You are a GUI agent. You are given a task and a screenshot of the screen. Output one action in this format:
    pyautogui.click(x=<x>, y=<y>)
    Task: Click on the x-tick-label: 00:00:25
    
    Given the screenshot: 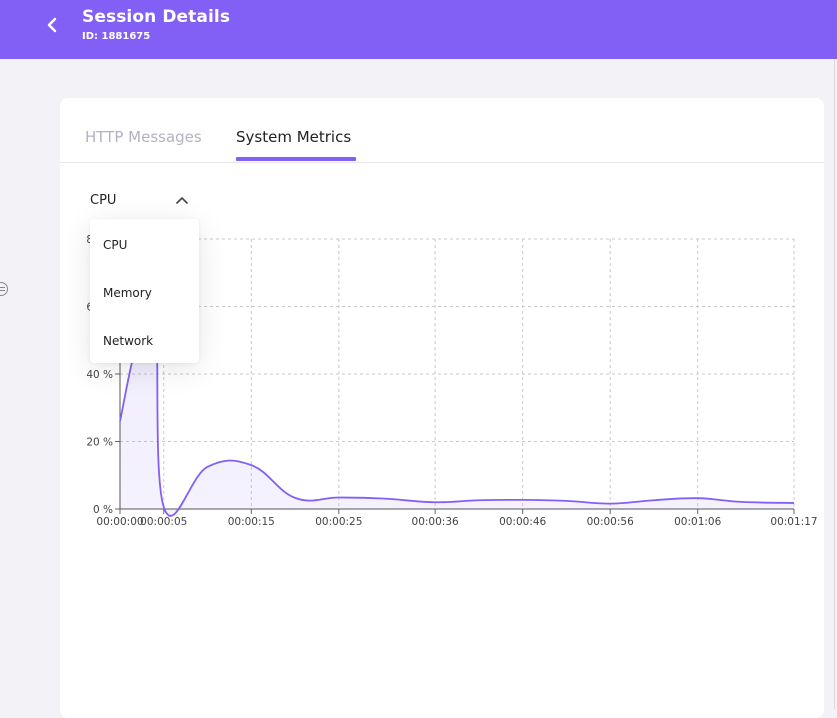 What is the action you would take?
    pyautogui.click(x=338, y=522)
    